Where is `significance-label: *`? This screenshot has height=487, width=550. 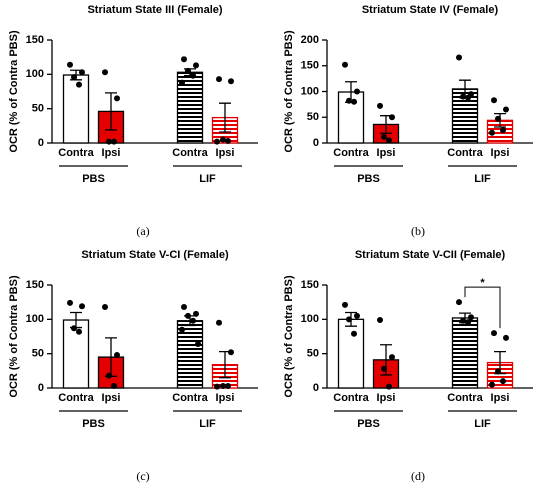
significance-label: * is located at coordinates (482, 283).